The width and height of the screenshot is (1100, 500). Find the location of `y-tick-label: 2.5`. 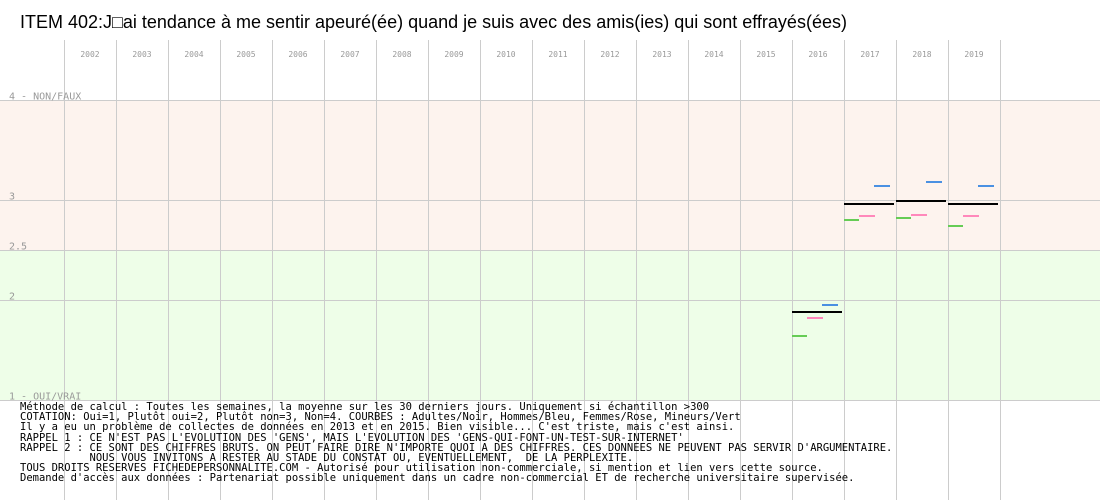

y-tick-label: 2.5 is located at coordinates (18, 247).